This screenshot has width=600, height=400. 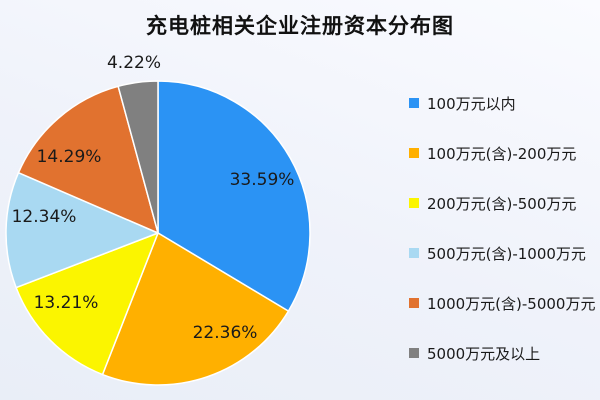 I want to click on legend-item-2: 200万元(含)-500万元, so click(x=502, y=203).